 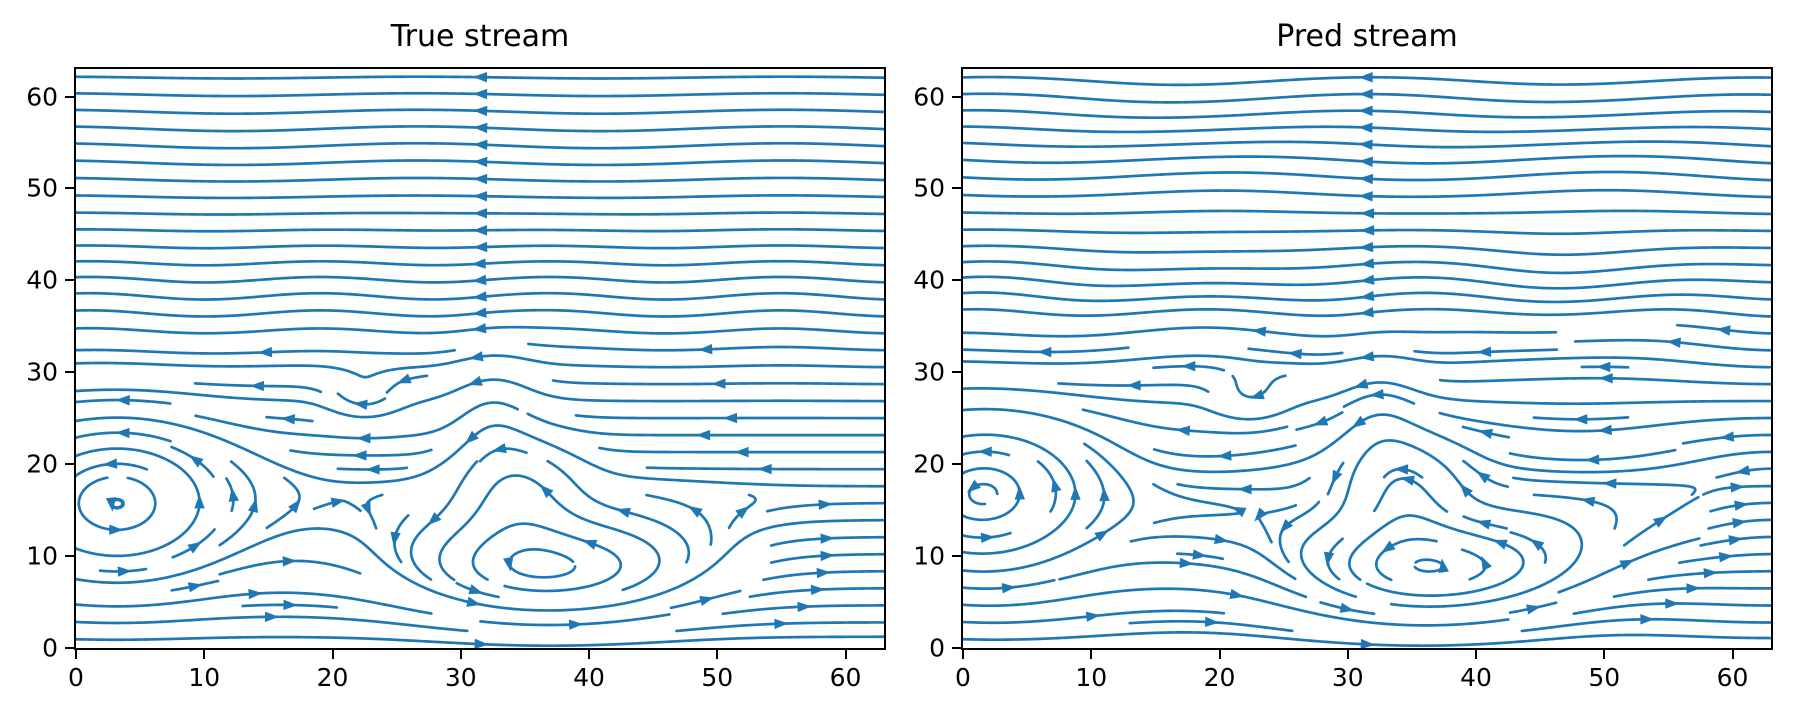 I want to click on panel-title-true: True stream, so click(x=480, y=36).